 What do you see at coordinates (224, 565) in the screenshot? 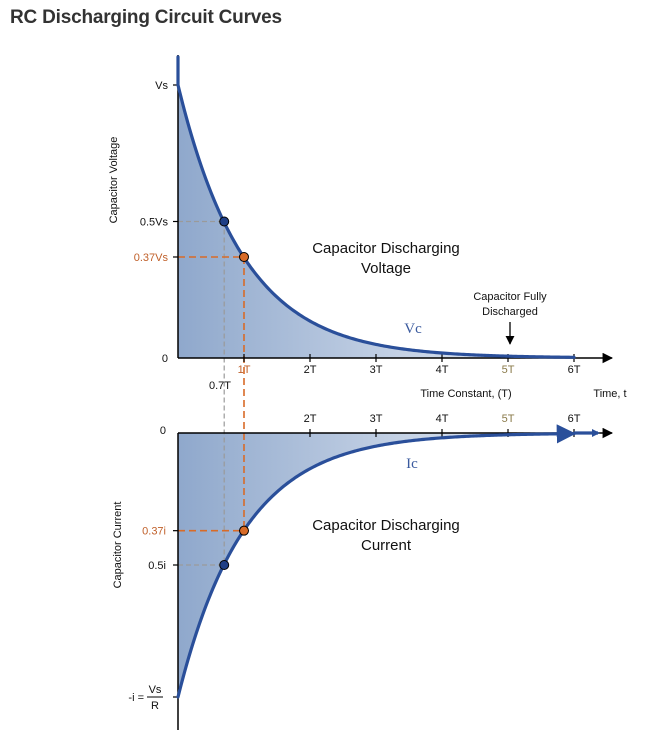
I see `marker-current-0.5i` at bounding box center [224, 565].